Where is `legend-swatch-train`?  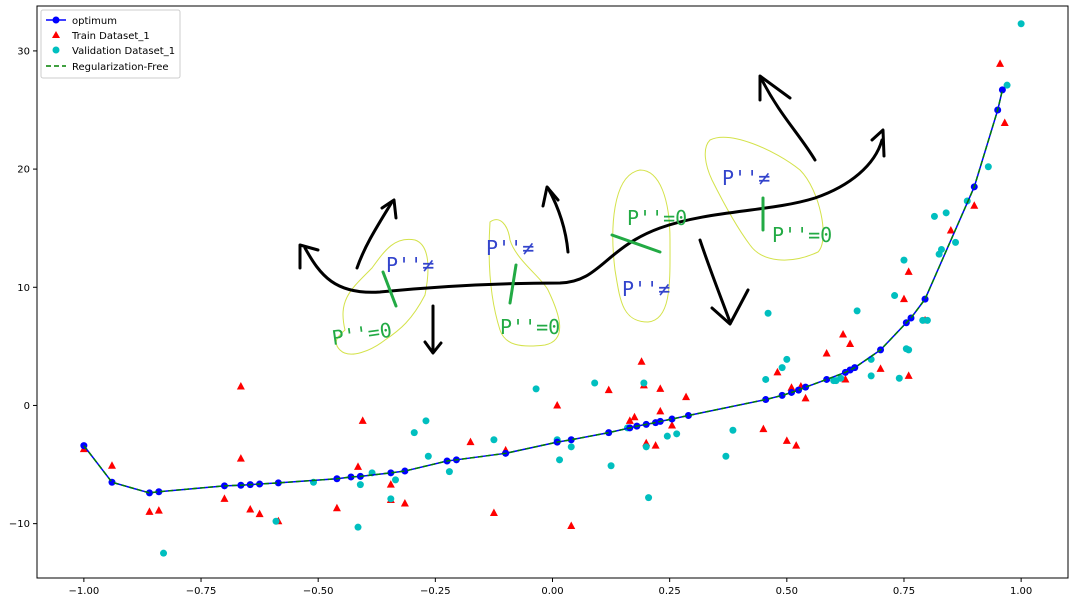 legend-swatch-train is located at coordinates (56, 34).